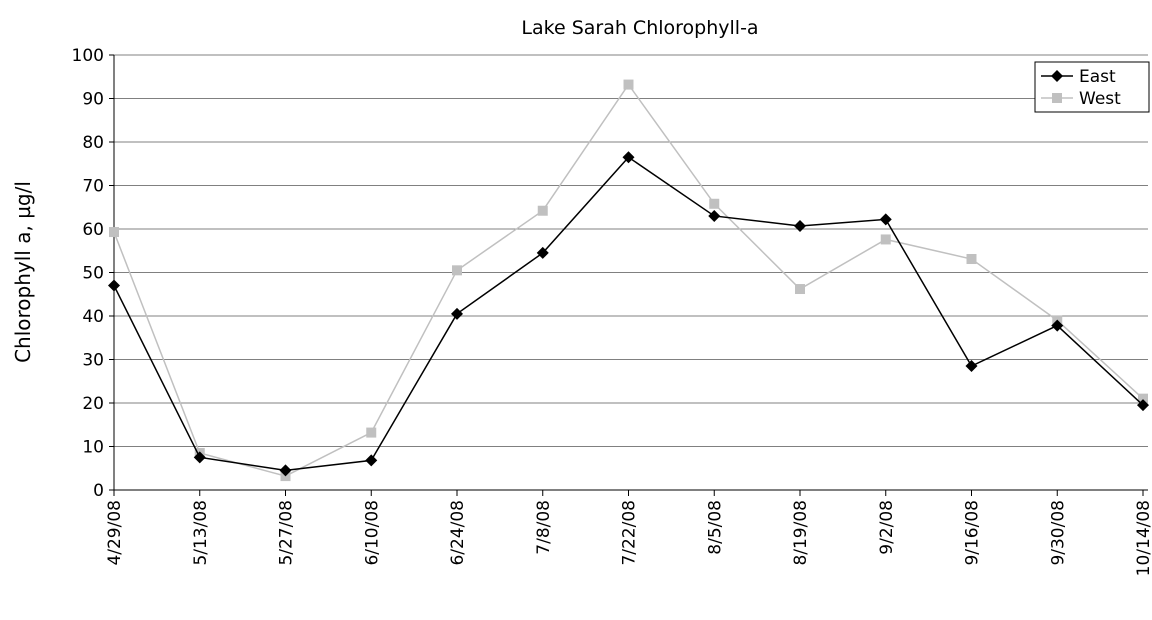 Image resolution: width=1152 pixels, height=620 pixels. I want to click on y-tick-label: 80, so click(93, 143).